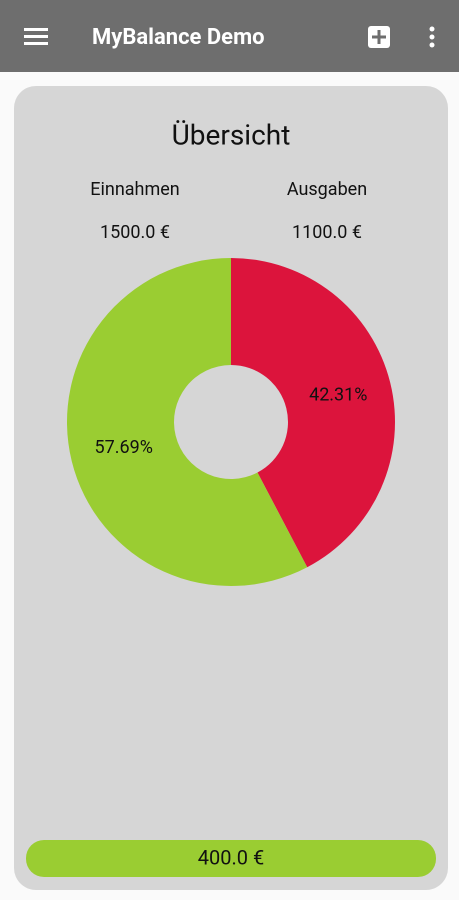 The width and height of the screenshot is (459, 900). I want to click on income-amount: 1500.0 €, so click(135, 232).